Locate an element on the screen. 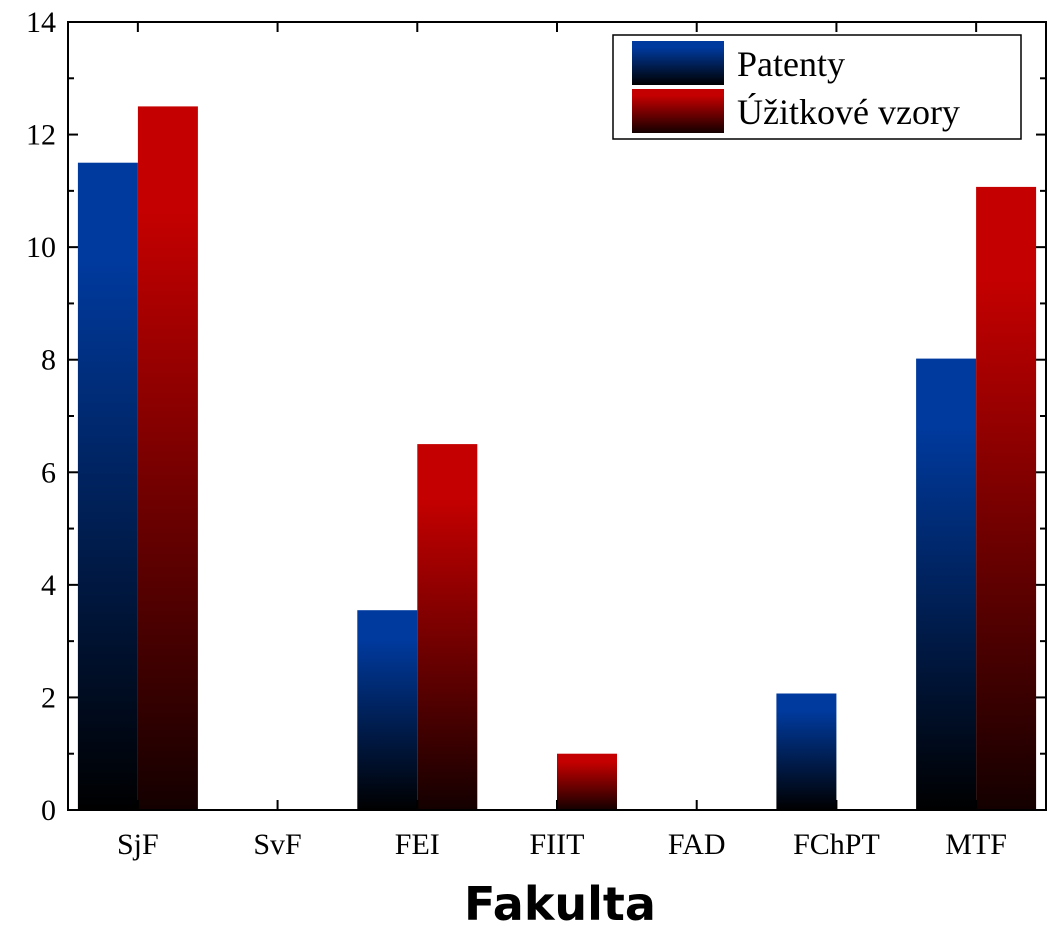 The height and width of the screenshot is (926, 1061). y-tick-label: 10 is located at coordinates (41, 247).